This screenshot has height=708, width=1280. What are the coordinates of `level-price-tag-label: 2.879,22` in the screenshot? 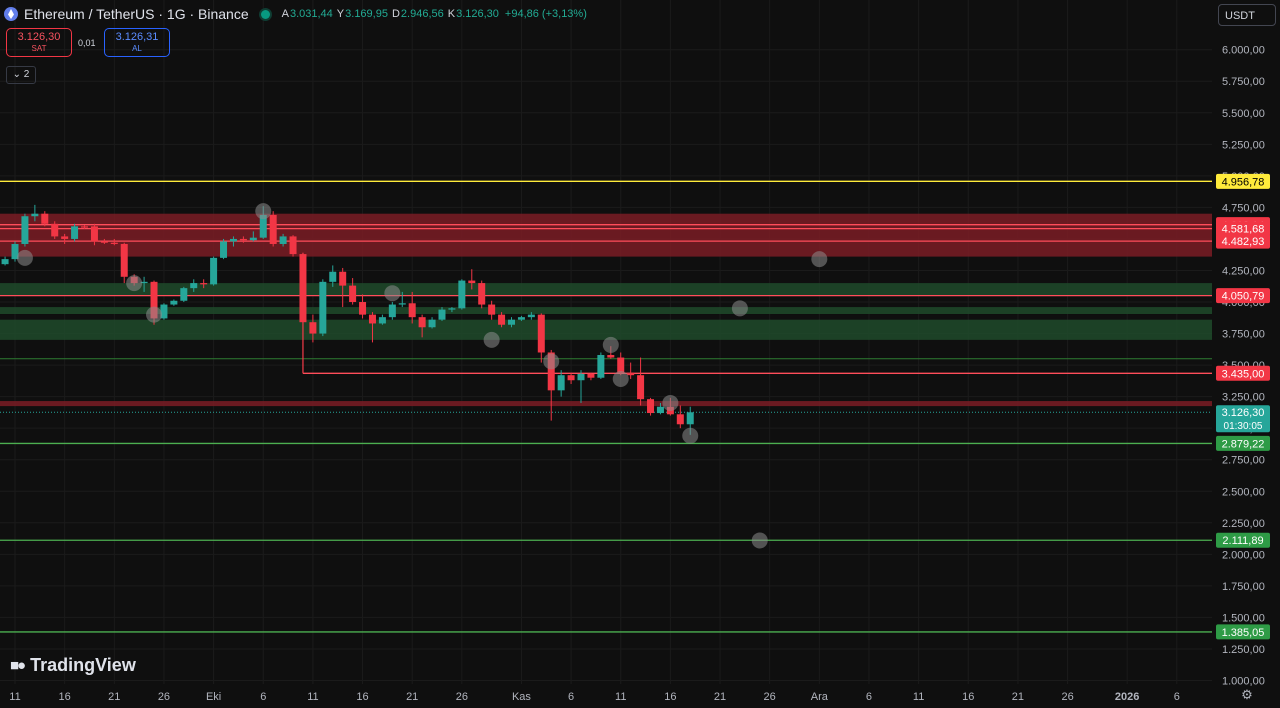 It's located at (1243, 444).